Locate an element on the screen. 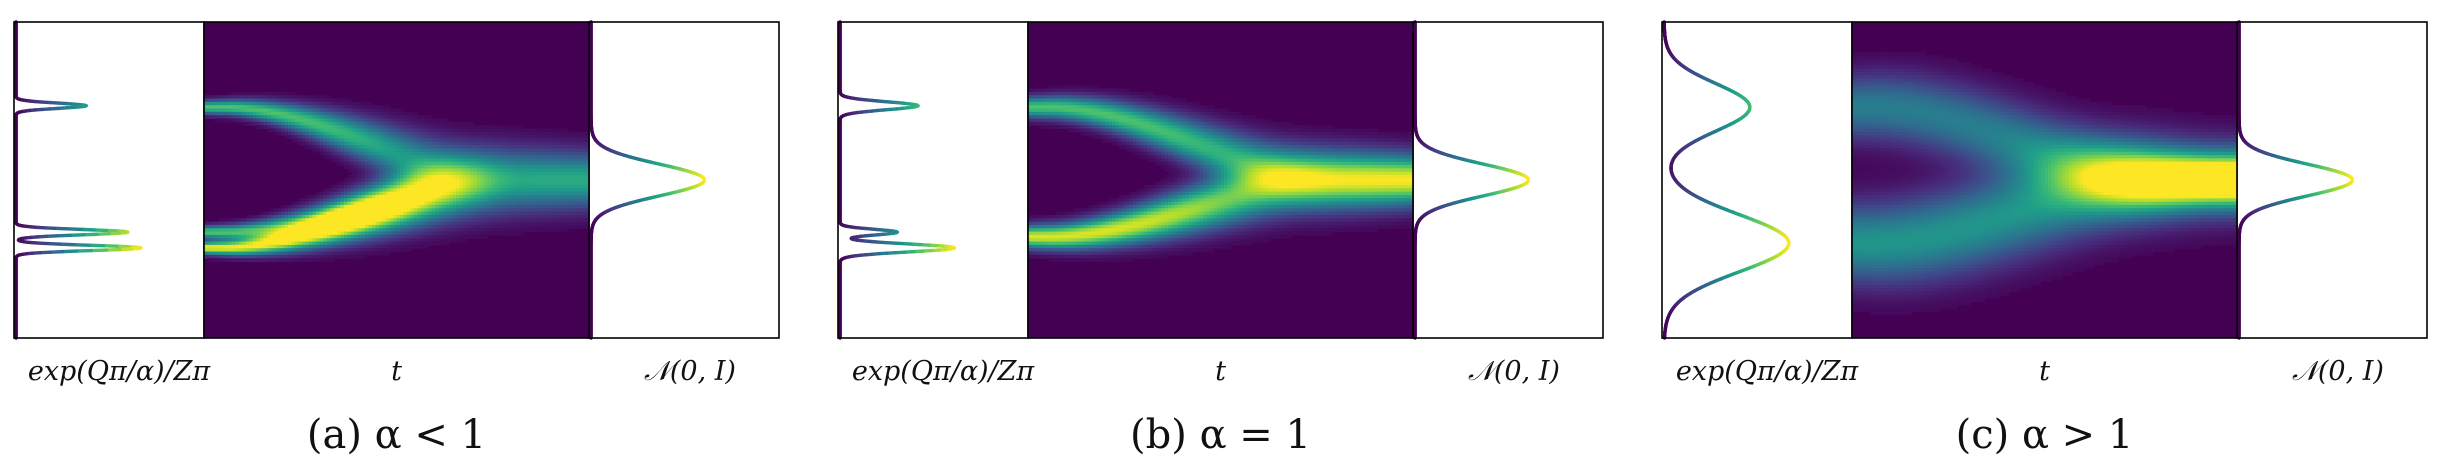  panel-caption: (b) α = 1 is located at coordinates (1220, 435).